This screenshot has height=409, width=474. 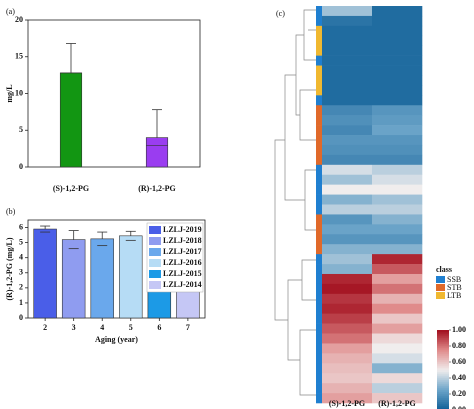 What do you see at coordinates (182, 229) in the screenshot?
I see `legend-label: LZLJ-2019` at bounding box center [182, 229].